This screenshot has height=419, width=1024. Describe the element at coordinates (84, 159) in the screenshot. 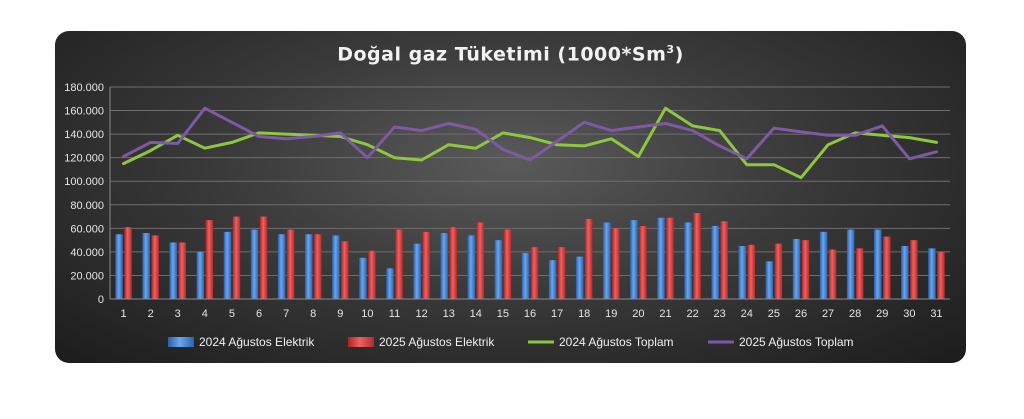

I see `y-tick-label: 120.000` at that location.